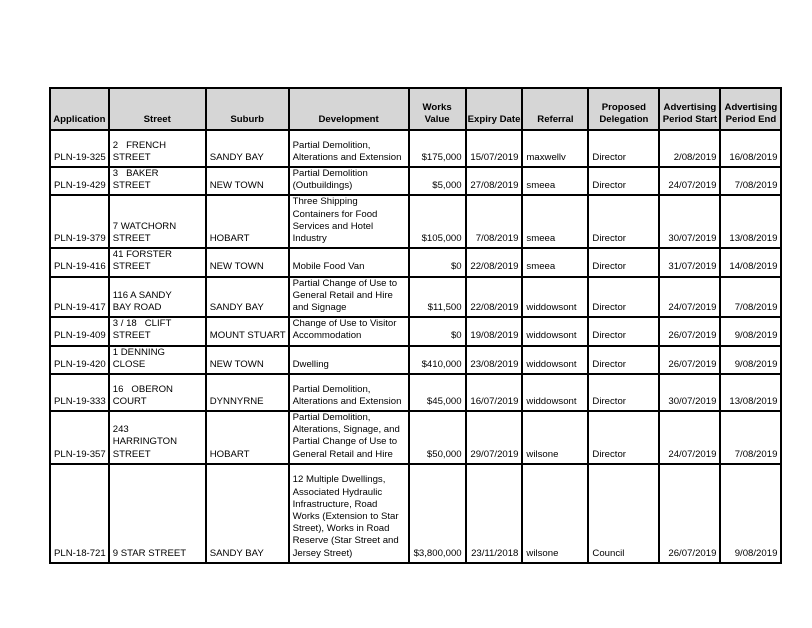 This screenshot has width=812, height=628. I want to click on cell-application: PLN-19-357, so click(79, 437).